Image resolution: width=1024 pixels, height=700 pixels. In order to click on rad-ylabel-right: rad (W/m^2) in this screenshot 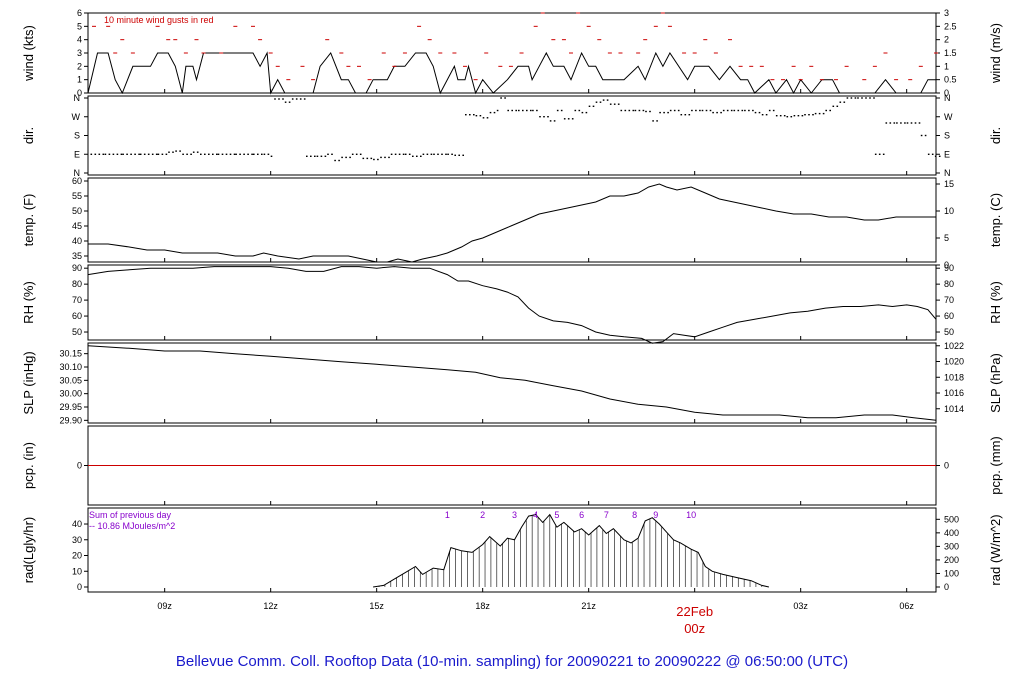, I will do `click(995, 549)`.